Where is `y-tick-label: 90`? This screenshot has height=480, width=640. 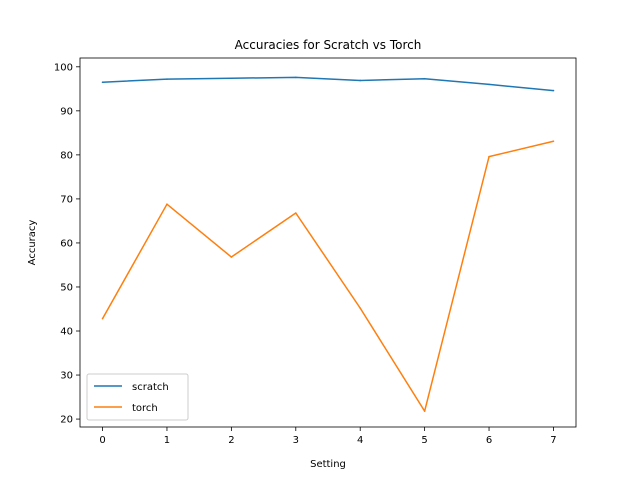 y-tick-label: 90 is located at coordinates (66, 111).